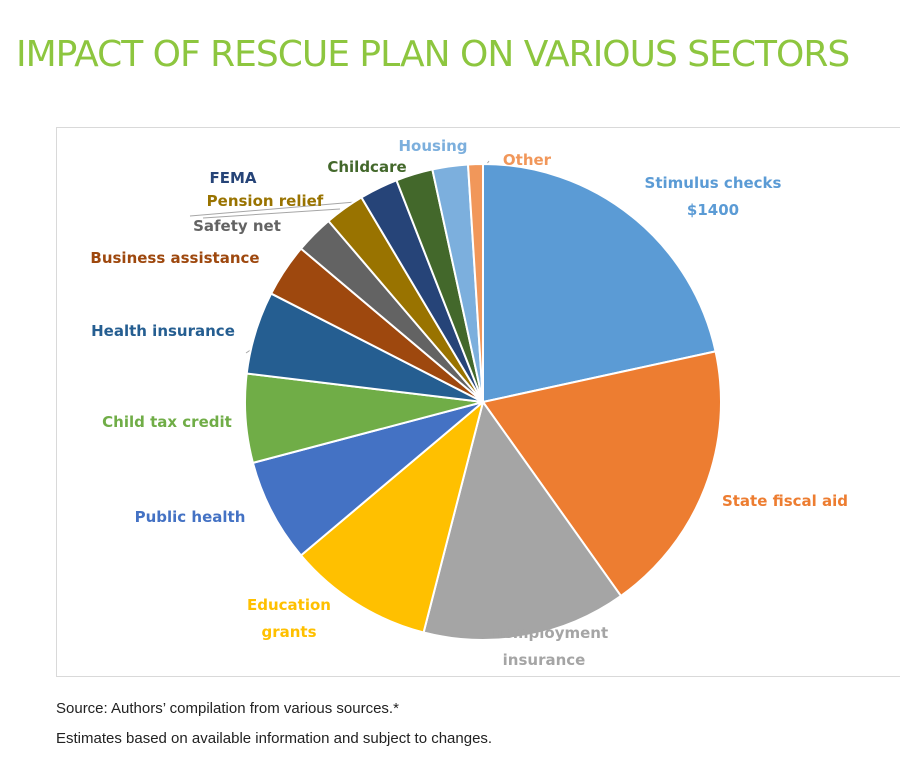 The height and width of the screenshot is (766, 900). I want to click on label-housing: Housing, so click(432, 146).